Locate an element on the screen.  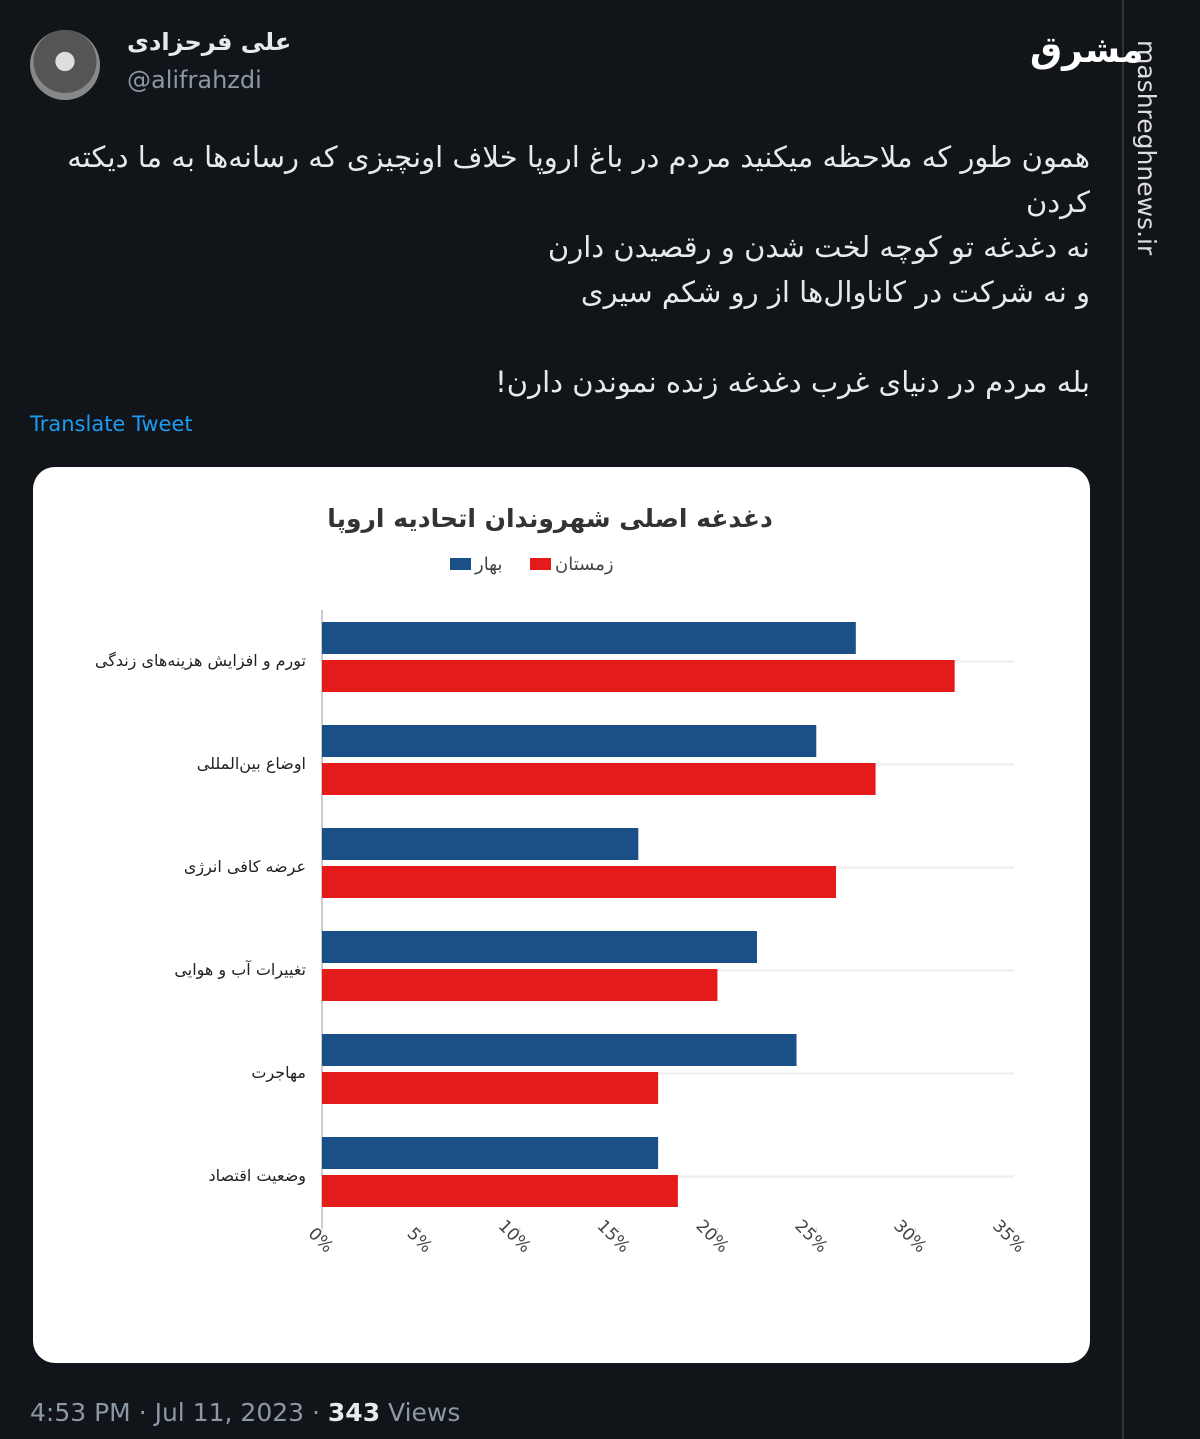
category-label: تورم و افزایش هزینه‌های زندگی is located at coordinates (200, 661).